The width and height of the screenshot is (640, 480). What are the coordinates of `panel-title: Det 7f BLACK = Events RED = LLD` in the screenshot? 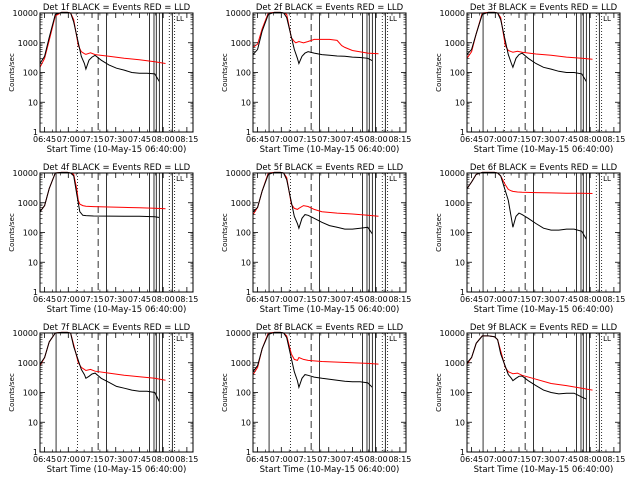 It's located at (117, 328).